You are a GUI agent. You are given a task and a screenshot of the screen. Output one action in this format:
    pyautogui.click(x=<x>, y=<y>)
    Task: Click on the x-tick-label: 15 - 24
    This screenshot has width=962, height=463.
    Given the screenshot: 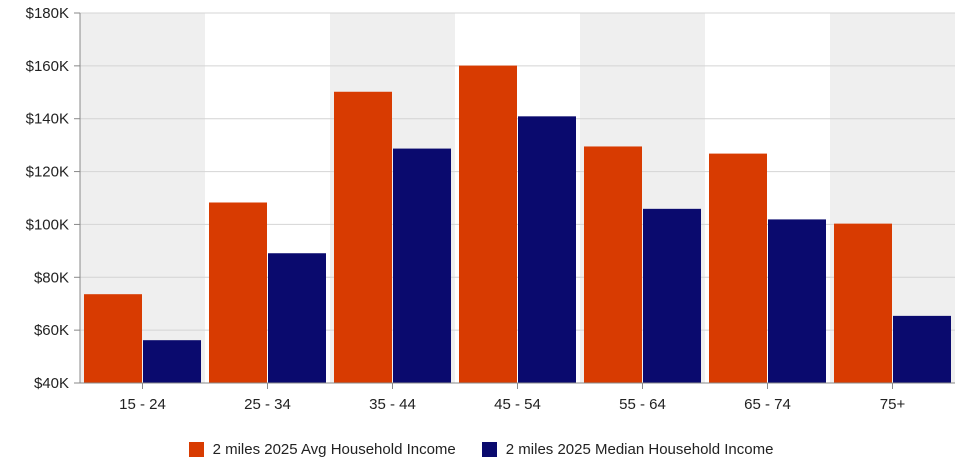 What is the action you would take?
    pyautogui.click(x=142, y=404)
    